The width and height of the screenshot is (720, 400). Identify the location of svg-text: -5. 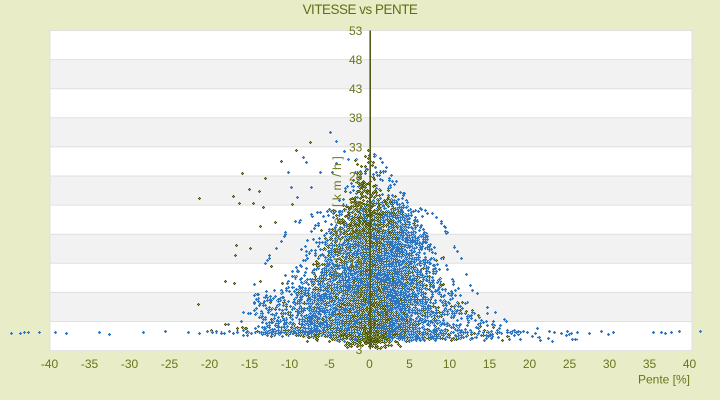
(329, 364).